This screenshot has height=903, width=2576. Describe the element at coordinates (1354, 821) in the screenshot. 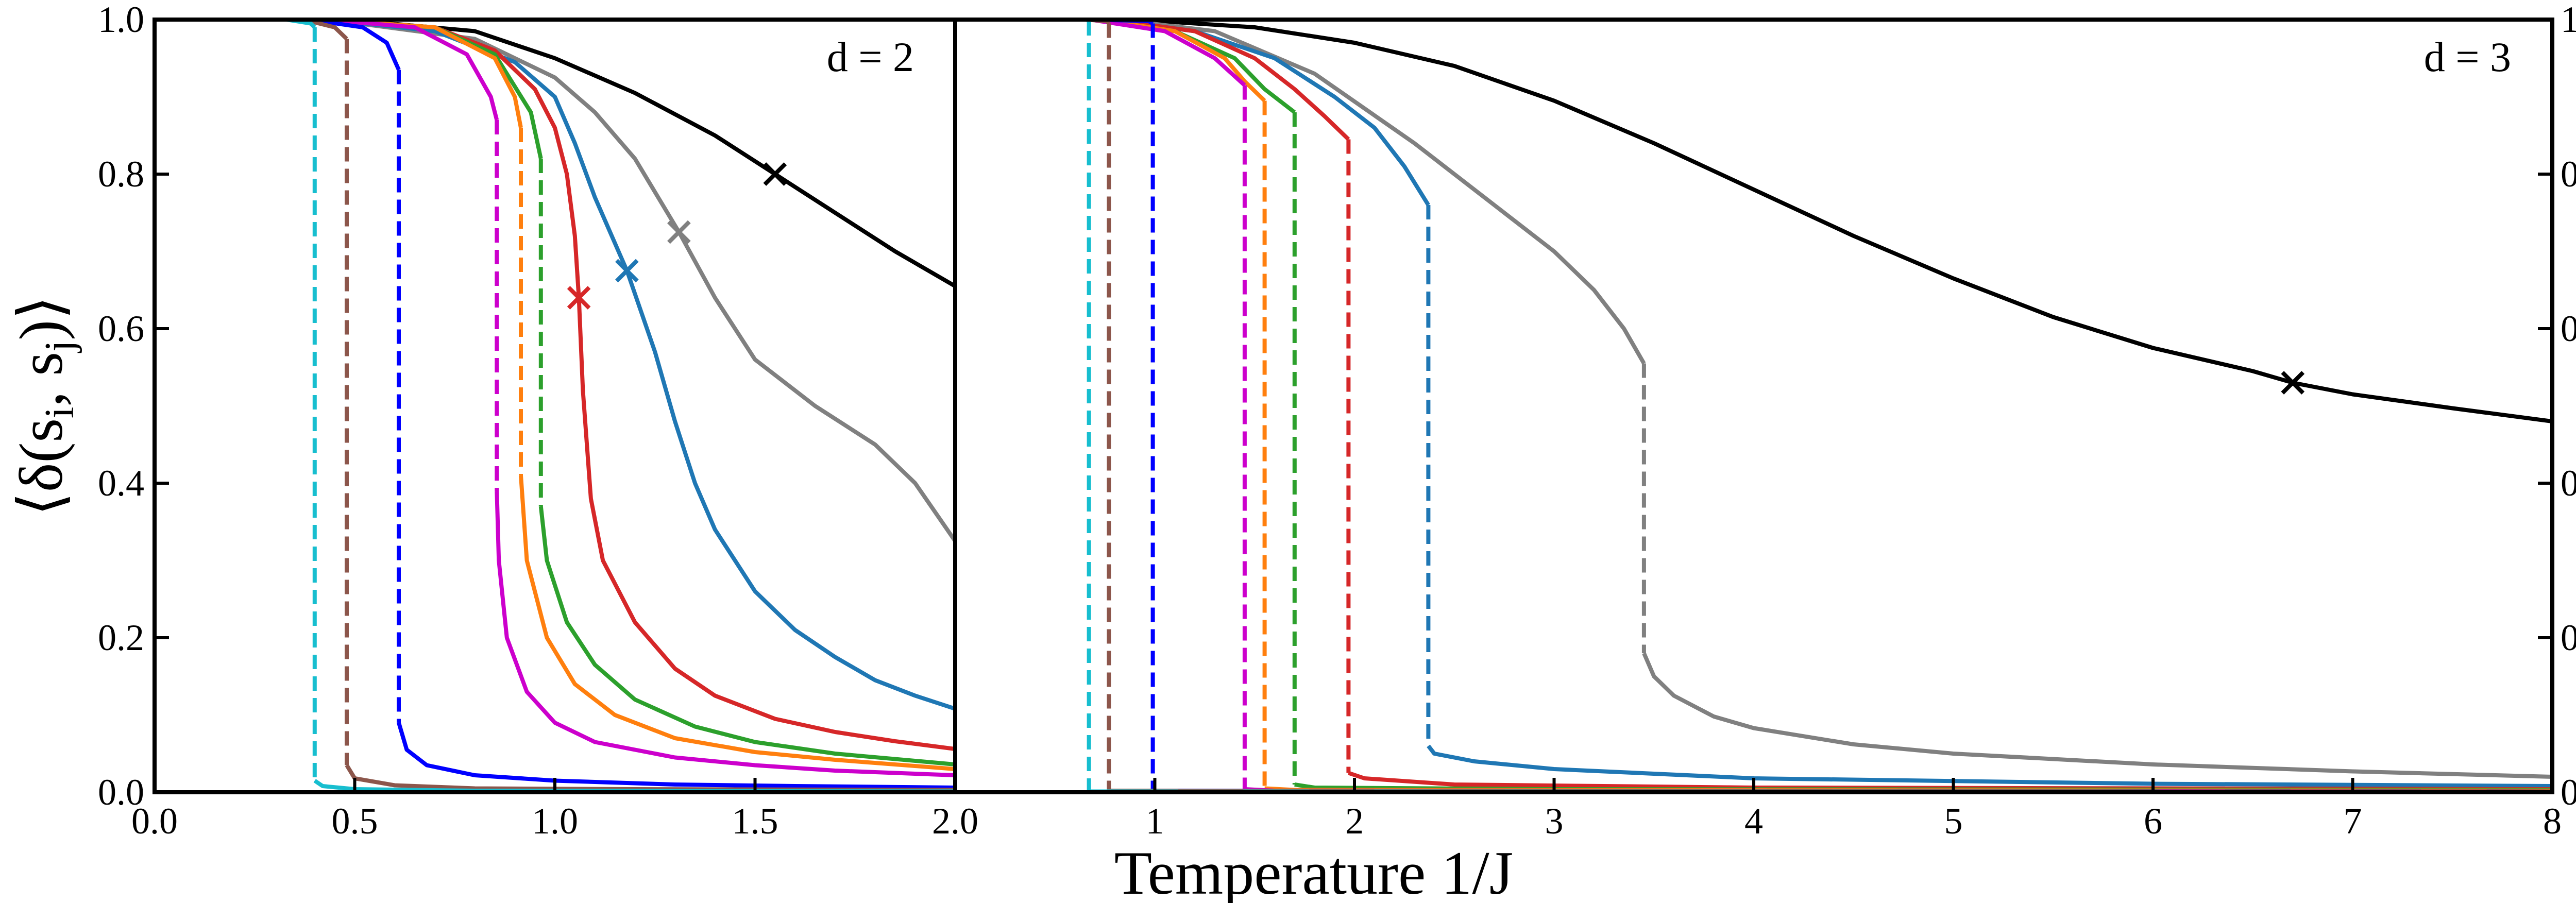

I see `x-tick-label: 2` at that location.